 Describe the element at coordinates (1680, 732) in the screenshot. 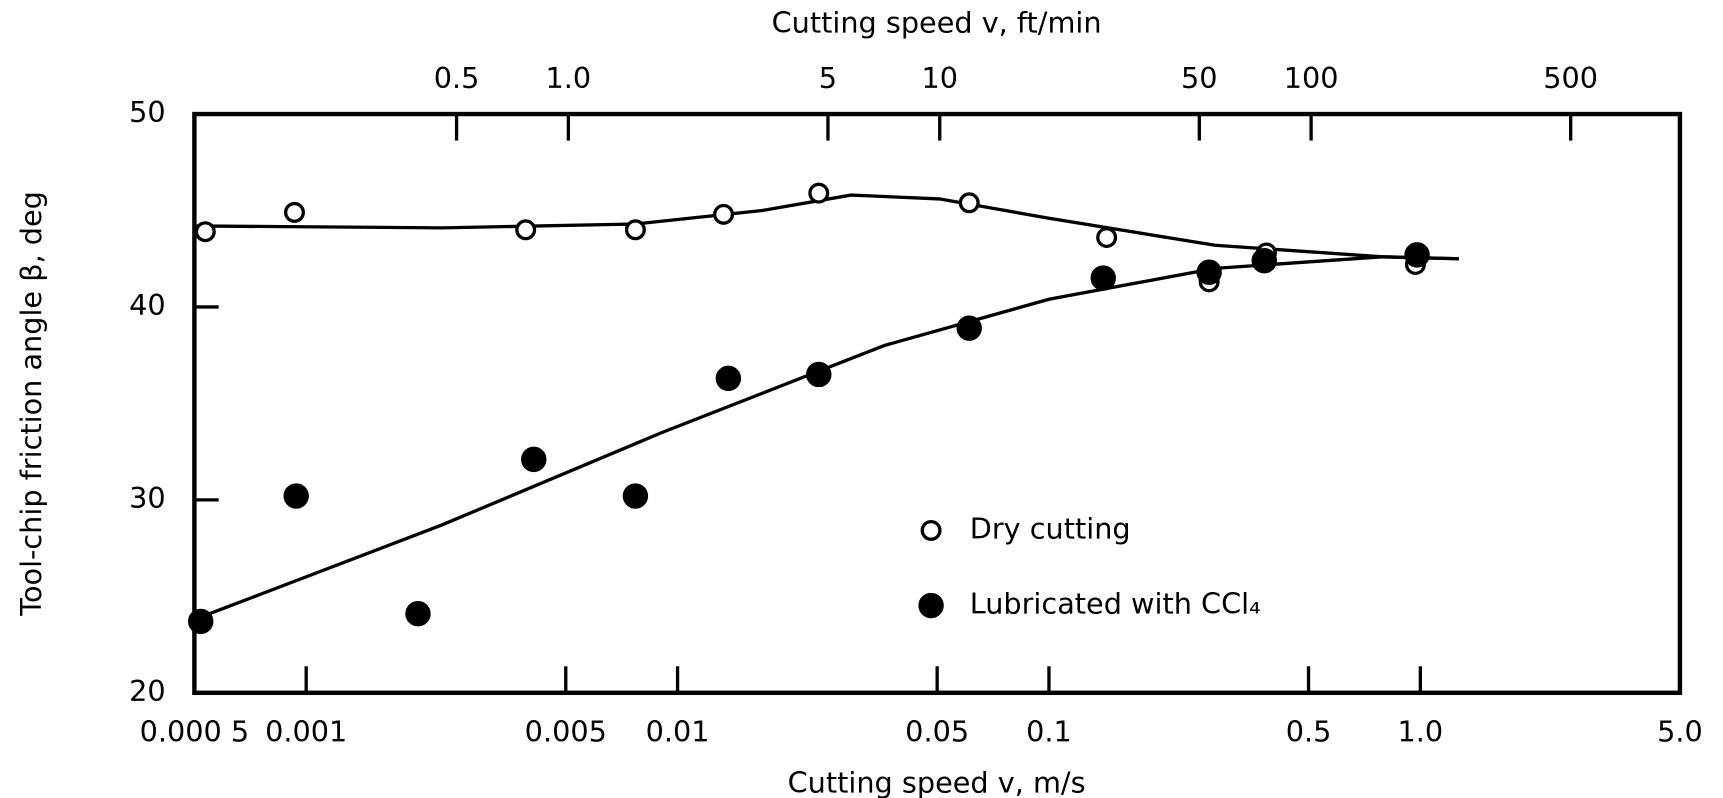

I see `x-tick-label: 5.0` at that location.